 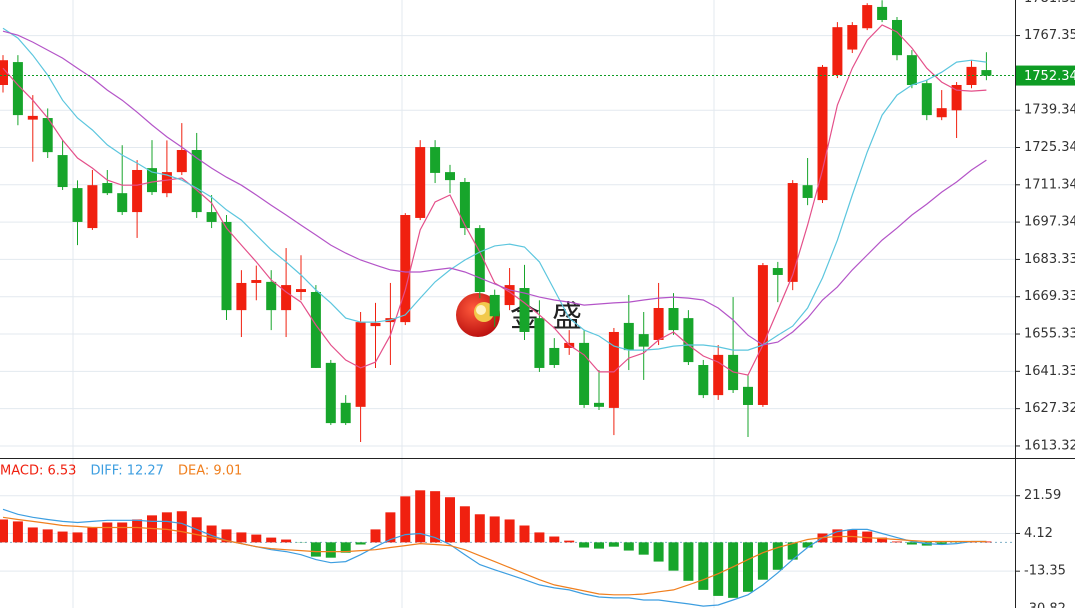 What do you see at coordinates (1049, 408) in the screenshot?
I see `y-tick-label: 1627.32` at bounding box center [1049, 408].